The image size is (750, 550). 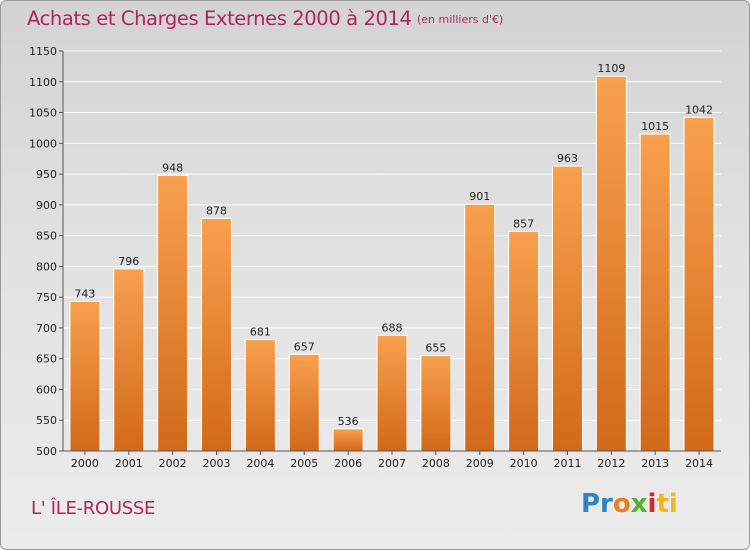 I want to click on y-tick-label-800: 800, so click(x=46, y=266).